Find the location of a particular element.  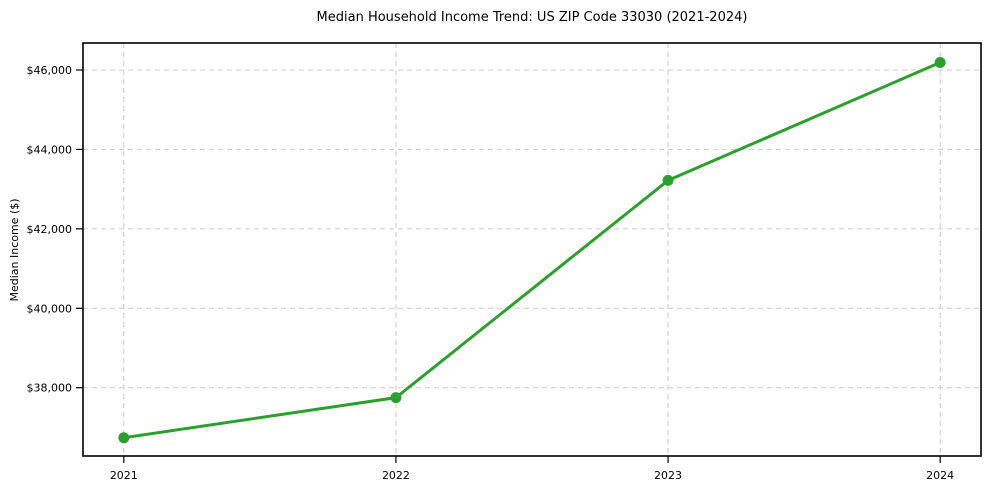

y-tick-label: $46,000 is located at coordinates (50, 70).